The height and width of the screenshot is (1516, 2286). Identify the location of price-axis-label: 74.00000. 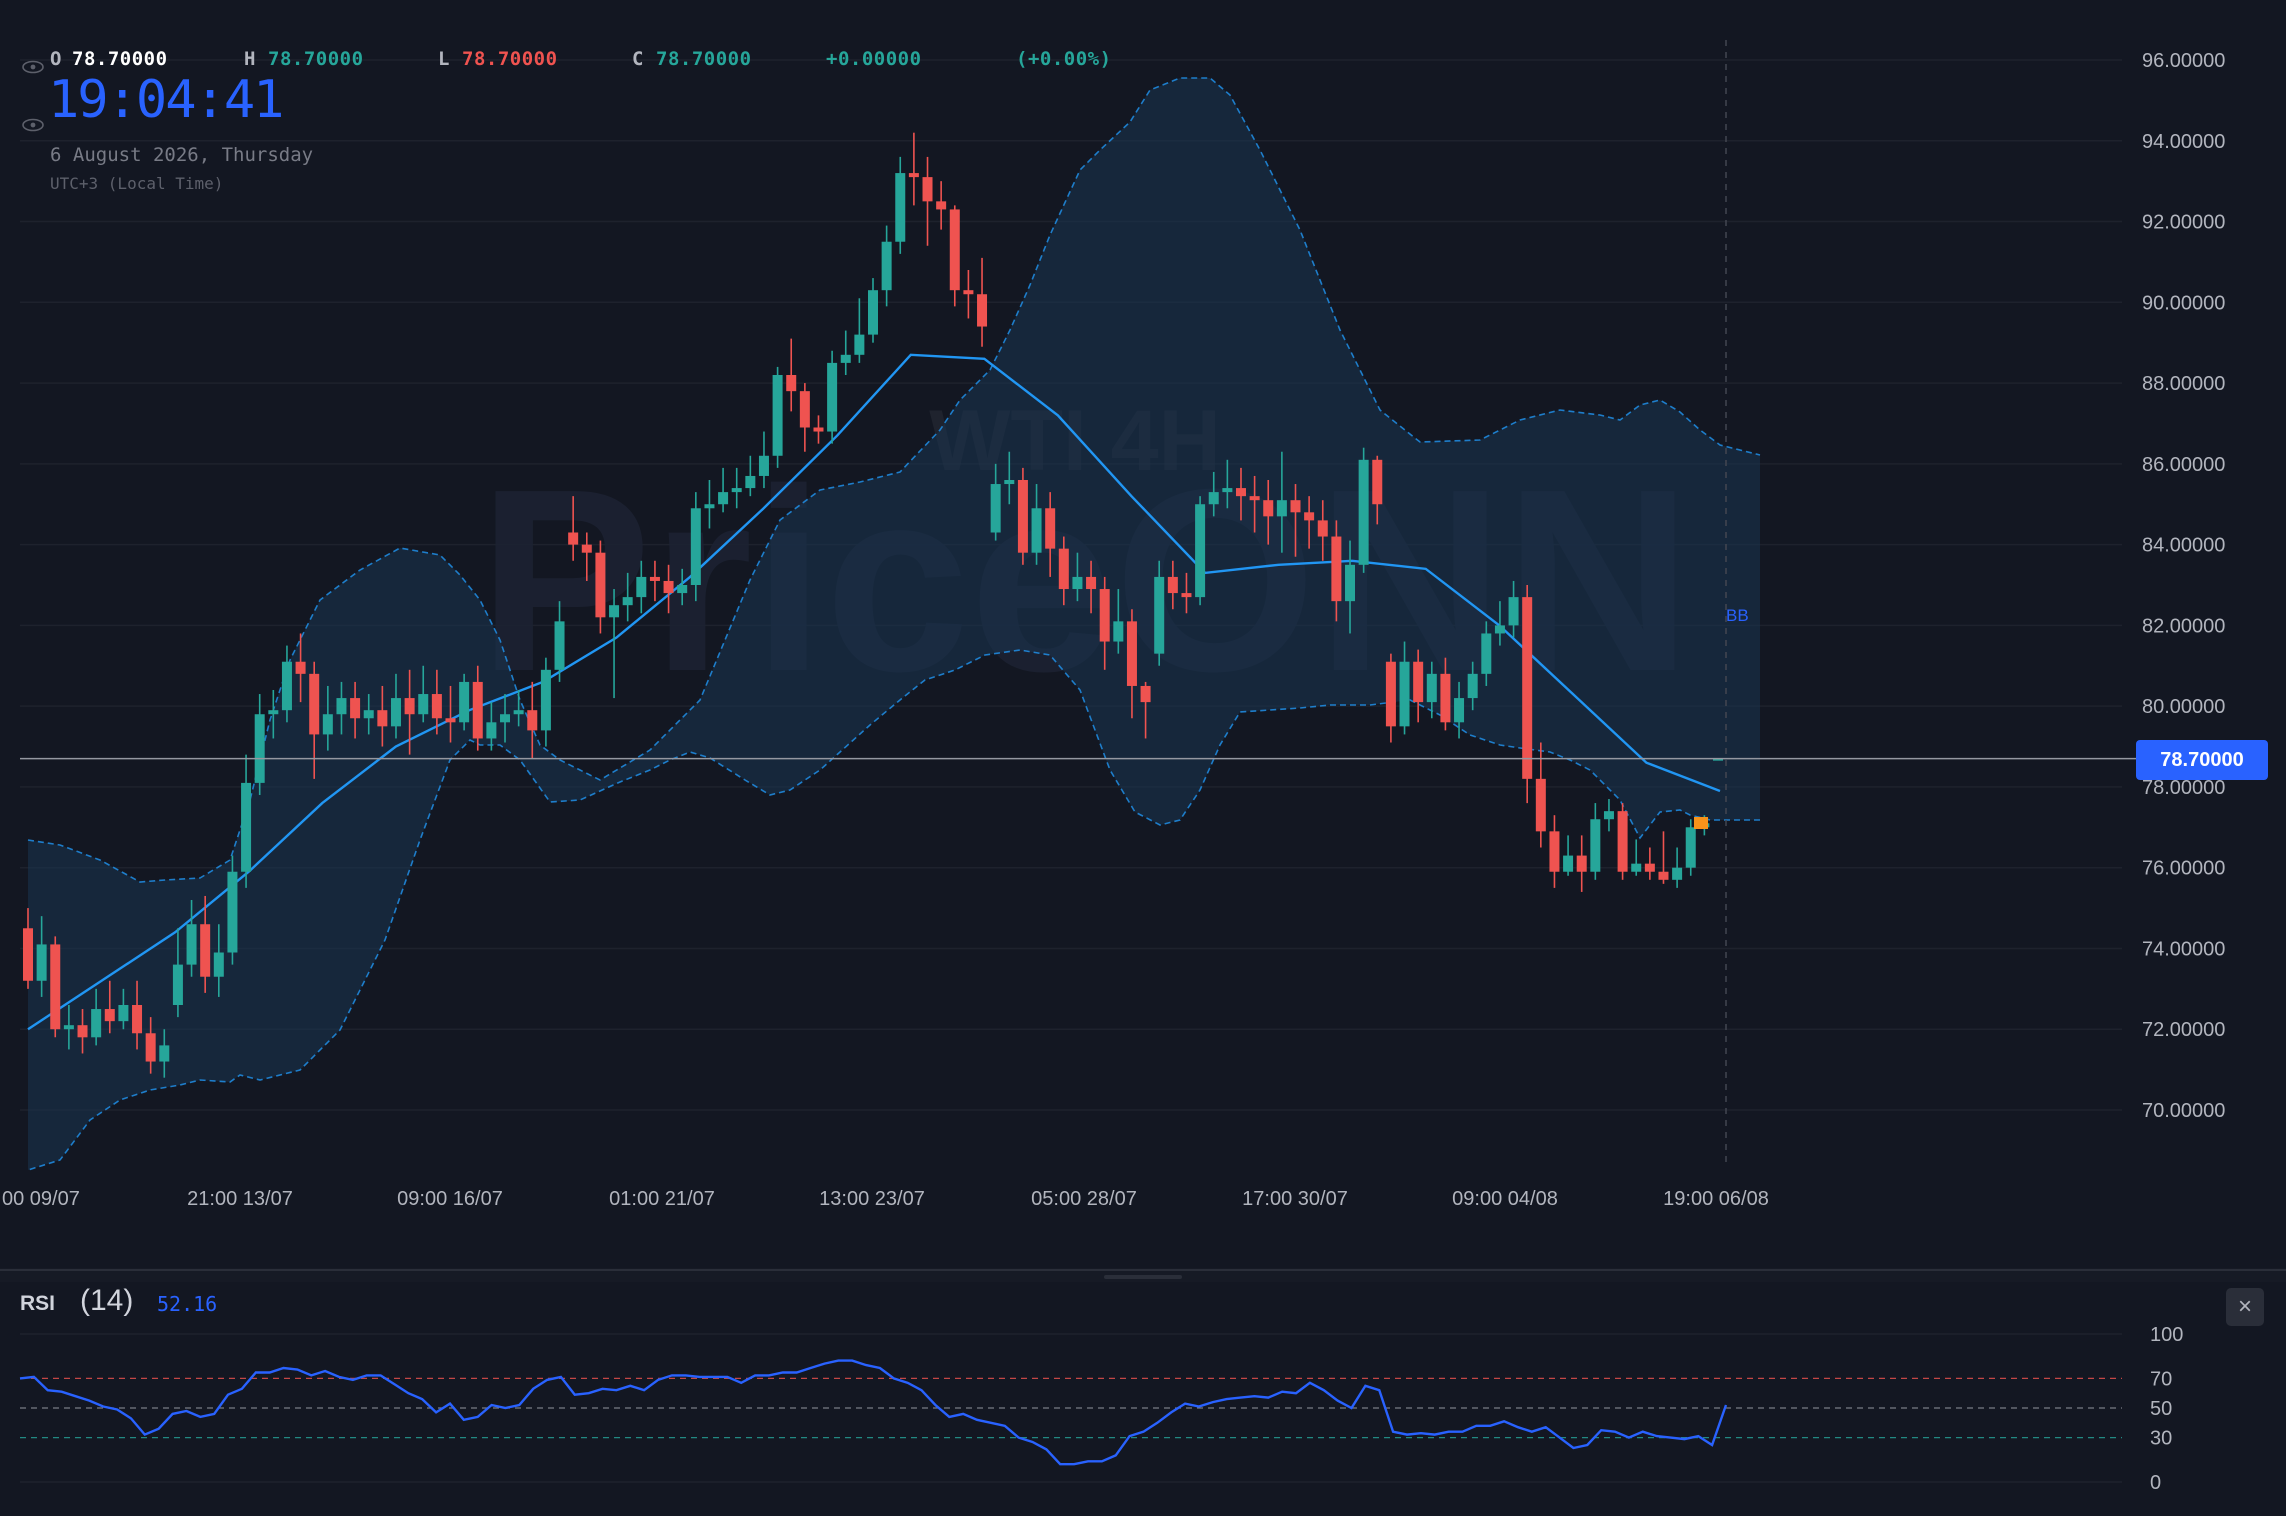
(2183, 949).